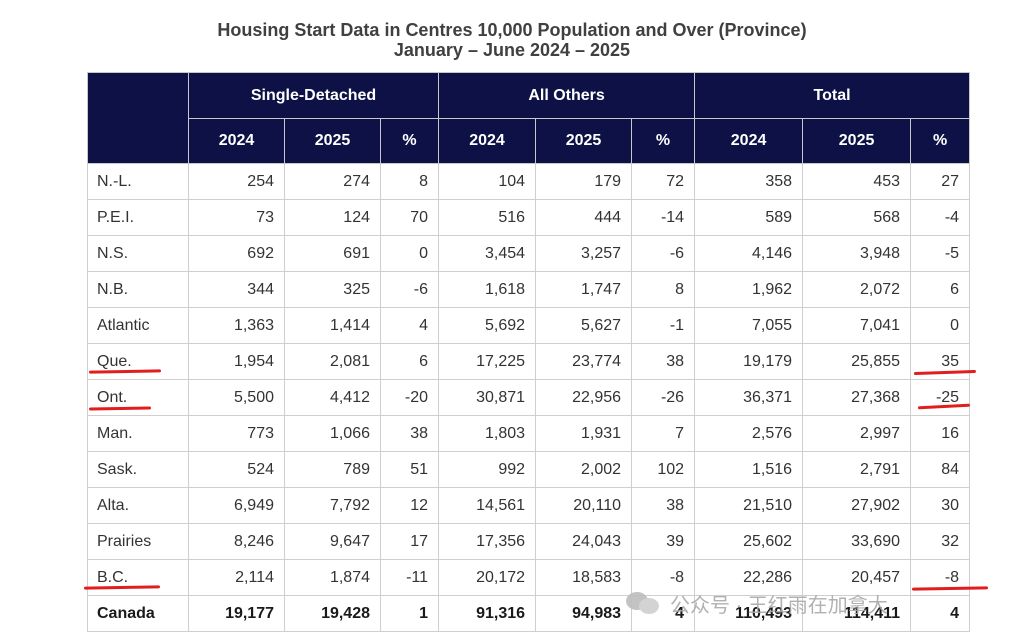 Image resolution: width=1024 pixels, height=643 pixels. What do you see at coordinates (857, 397) in the screenshot?
I see `value-cell: 27,368` at bounding box center [857, 397].